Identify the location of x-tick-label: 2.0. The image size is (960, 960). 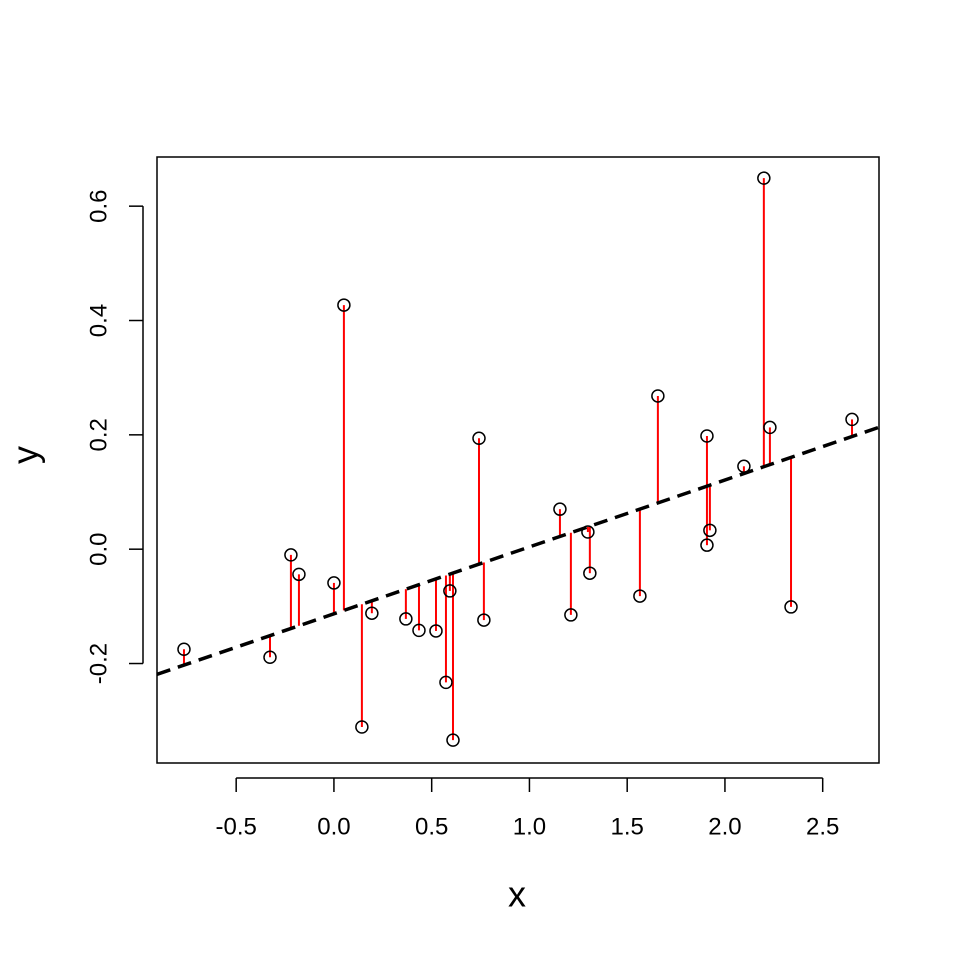
(724, 826).